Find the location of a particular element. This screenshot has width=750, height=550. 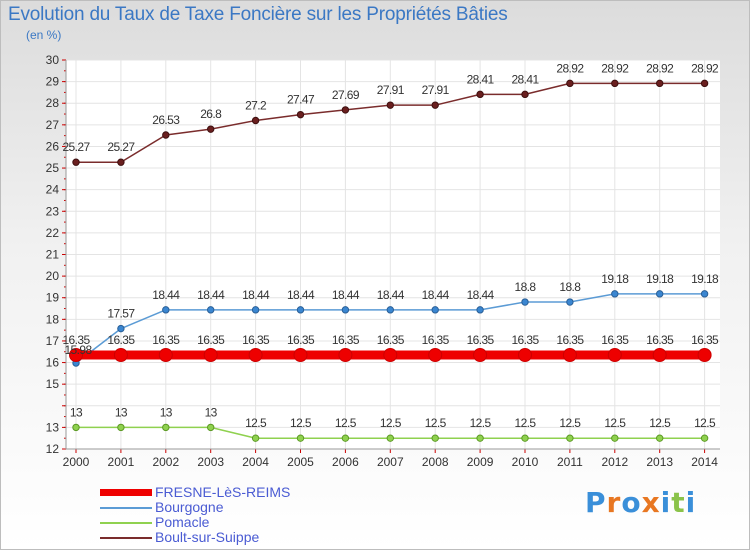

unit-label: (en %) is located at coordinates (44, 35).